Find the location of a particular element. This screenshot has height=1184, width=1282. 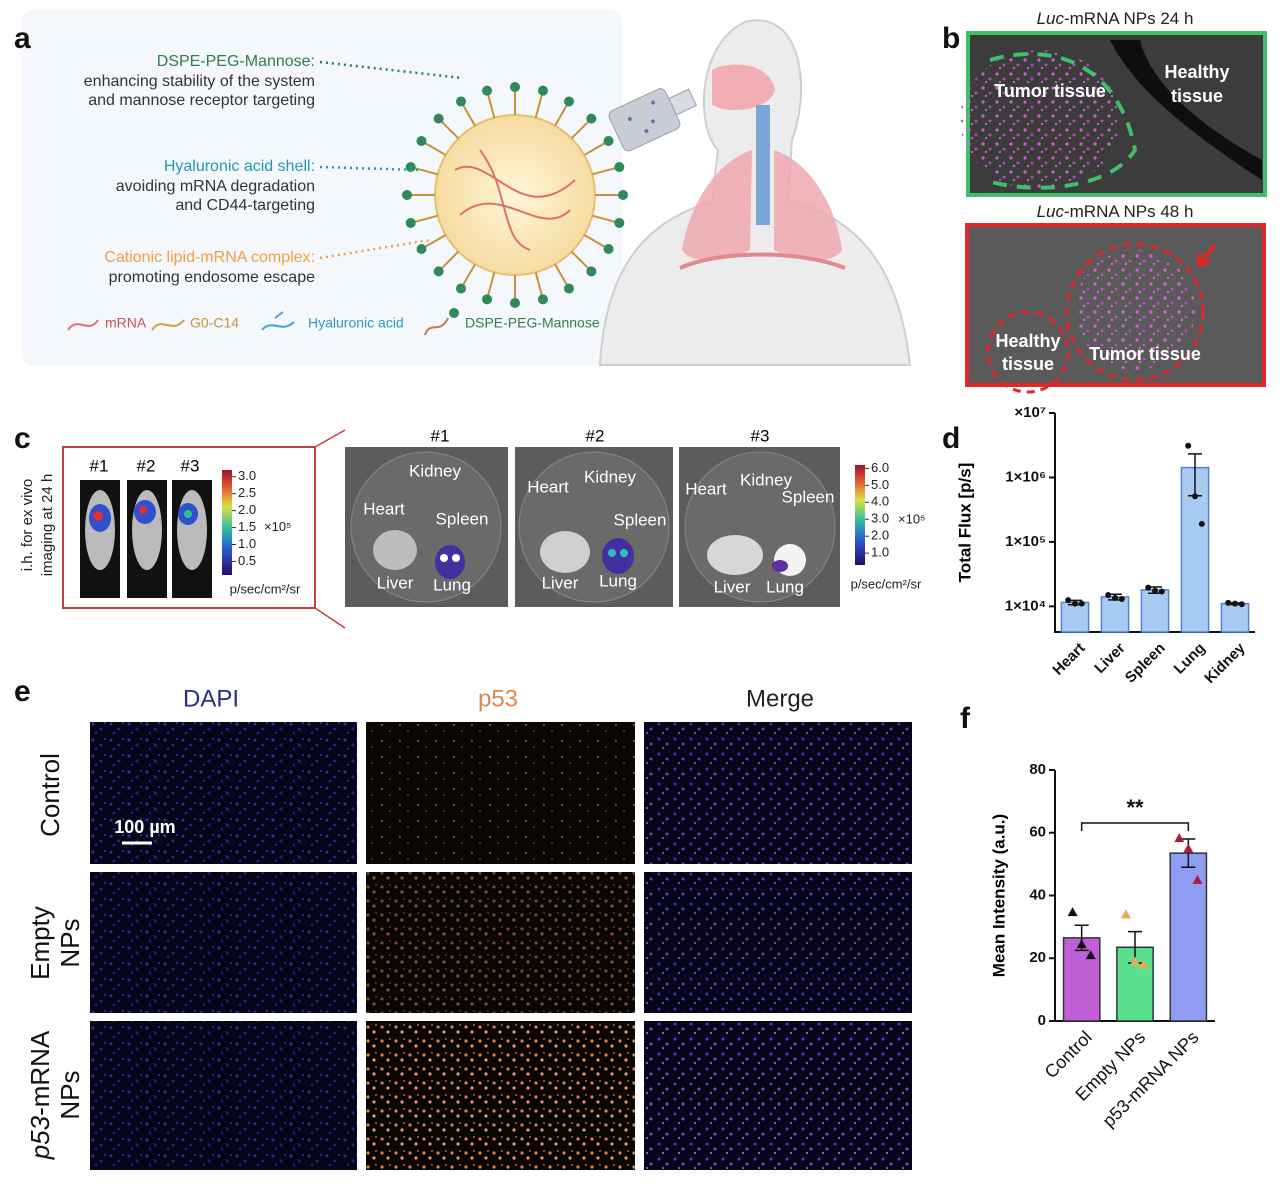

y-tick-label: ×10⁷ is located at coordinates (1030, 412).